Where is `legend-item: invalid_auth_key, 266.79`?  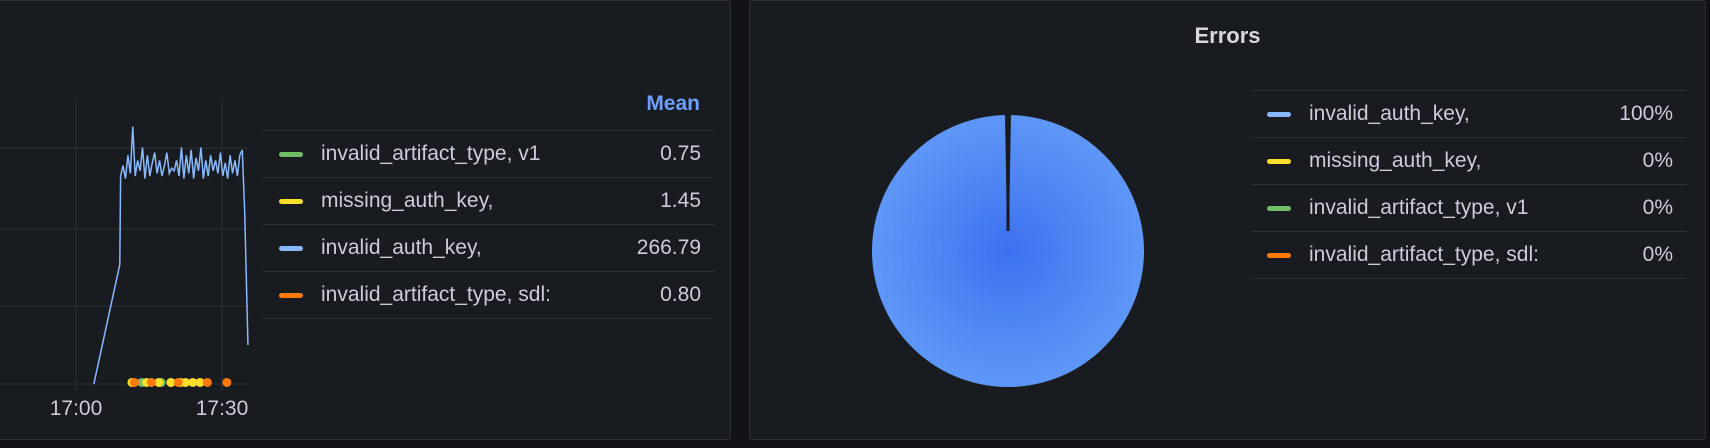
legend-item: invalid_auth_key, 266.79 is located at coordinates (489, 247).